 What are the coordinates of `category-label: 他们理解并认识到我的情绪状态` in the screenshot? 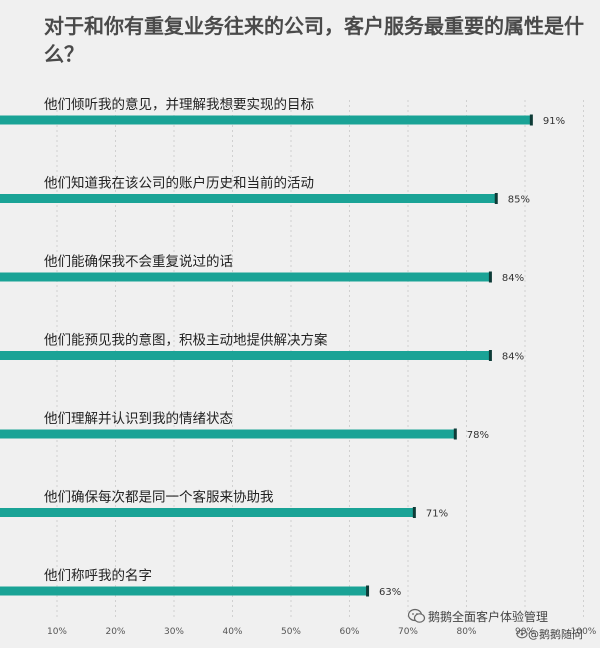 It's located at (138, 419).